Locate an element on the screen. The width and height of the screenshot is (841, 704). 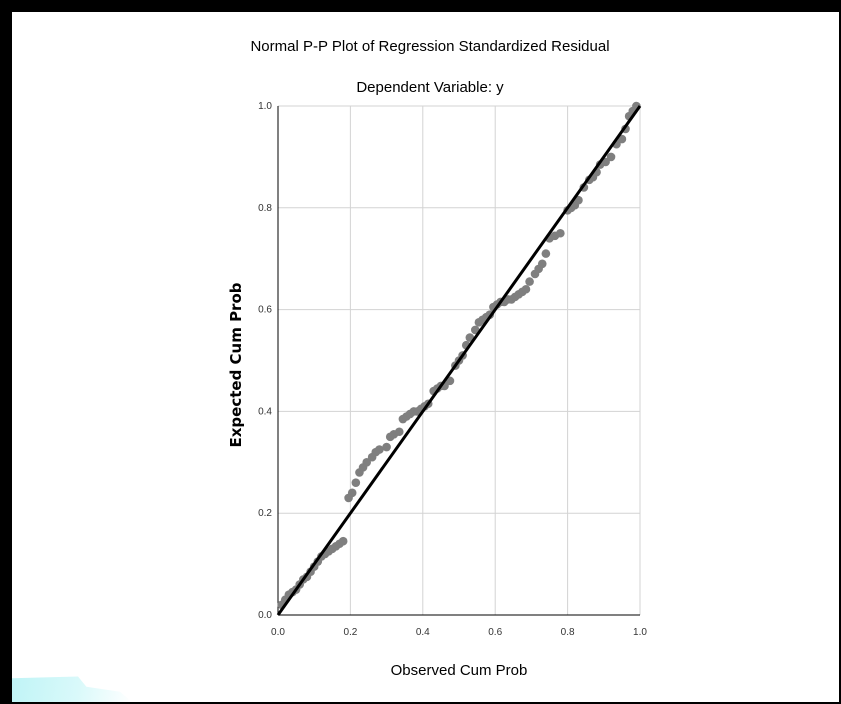
y-tick-label: 0.0 is located at coordinates (265, 615).